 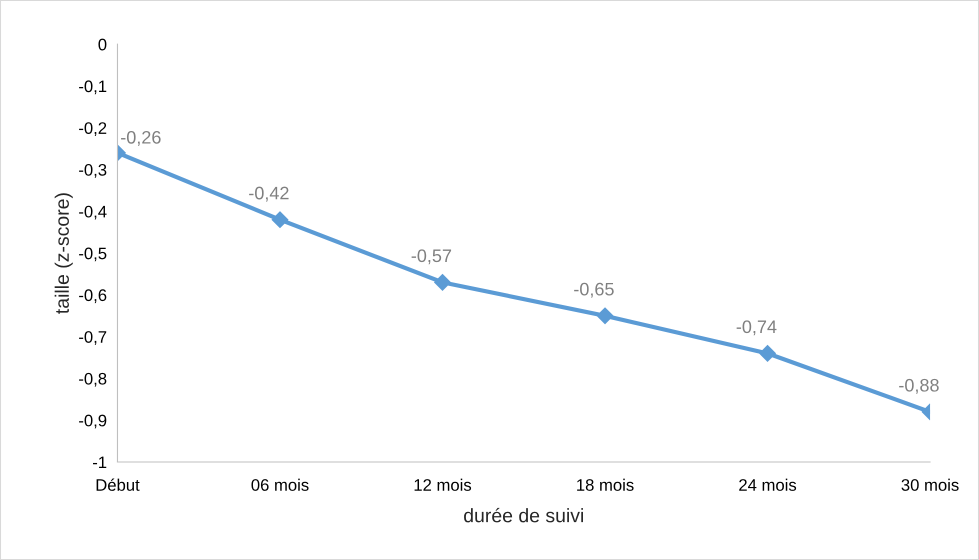 I want to click on y-tick-label: -0,4, so click(x=93, y=213).